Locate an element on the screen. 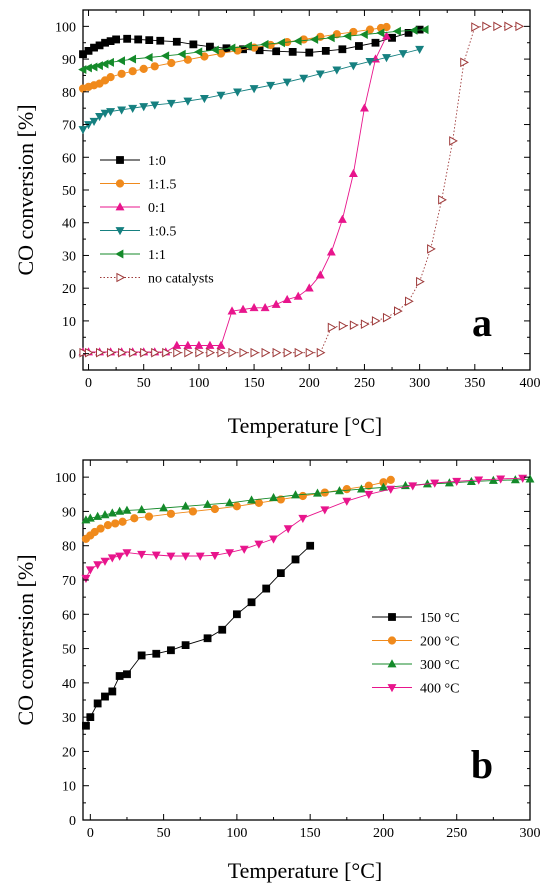 This screenshot has width=550, height=896. x-tick-label: 150 is located at coordinates (254, 383).